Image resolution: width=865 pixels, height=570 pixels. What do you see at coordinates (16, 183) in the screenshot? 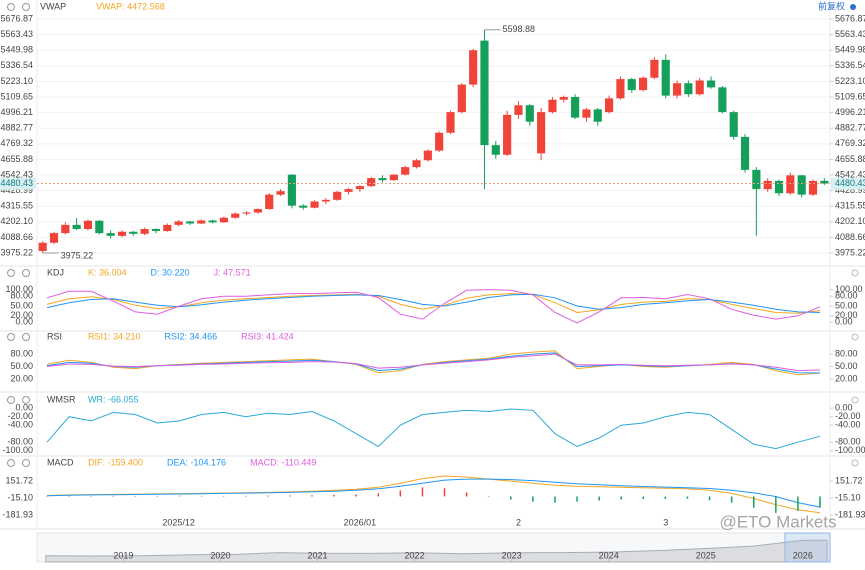
I see `last-price-label: 4480.43` at bounding box center [16, 183].